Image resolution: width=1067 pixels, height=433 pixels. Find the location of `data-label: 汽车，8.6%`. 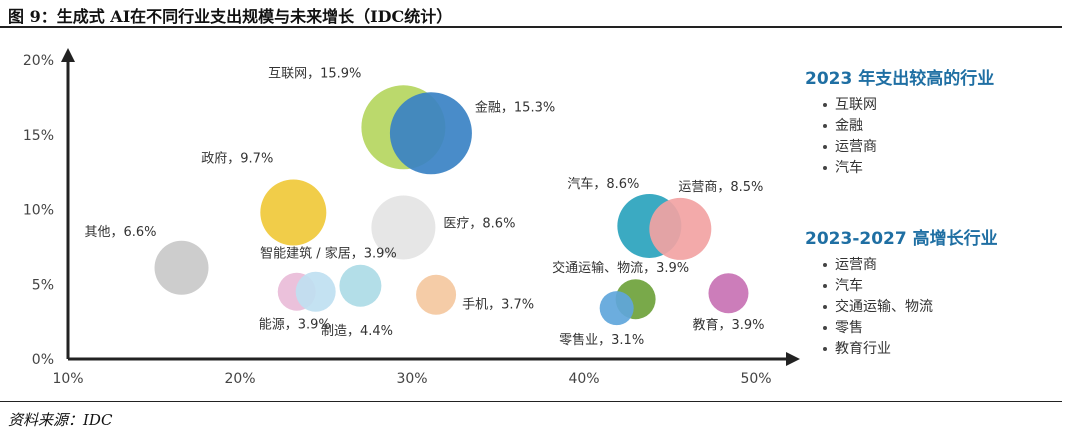

data-label: 汽车，8.6% is located at coordinates (603, 184).